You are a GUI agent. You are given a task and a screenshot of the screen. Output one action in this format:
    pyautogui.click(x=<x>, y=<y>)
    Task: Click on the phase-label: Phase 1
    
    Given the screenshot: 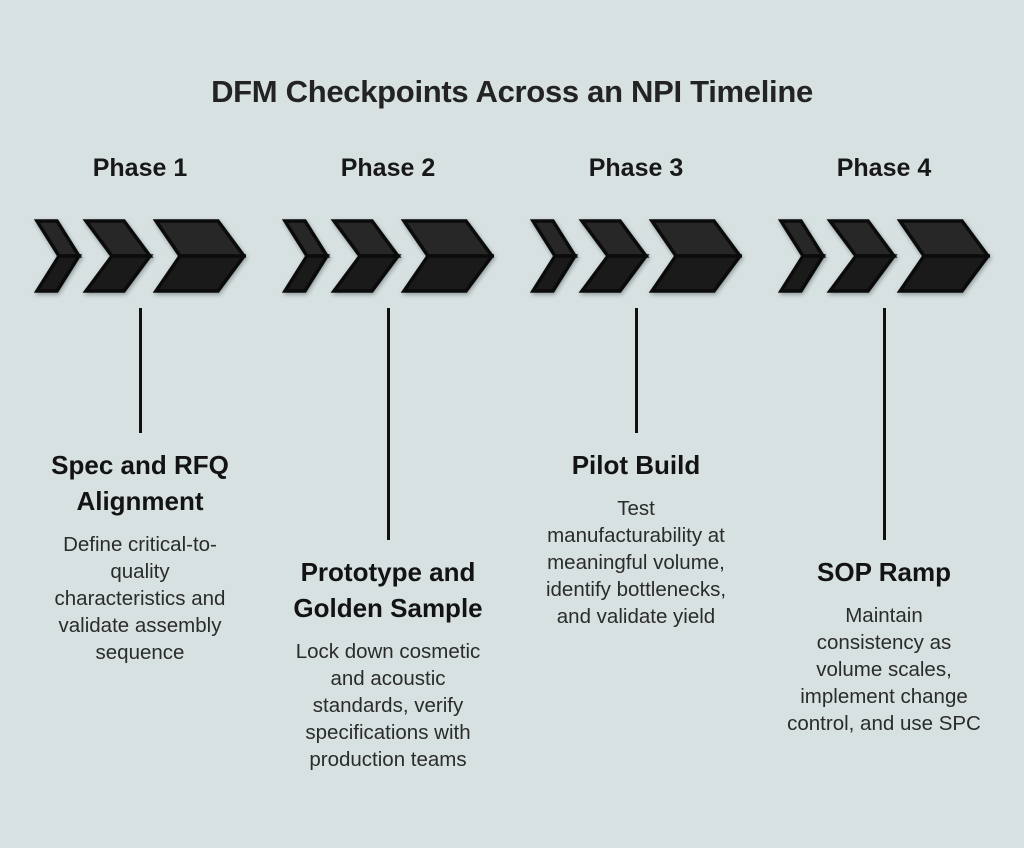 What is the action you would take?
    pyautogui.click(x=140, y=168)
    